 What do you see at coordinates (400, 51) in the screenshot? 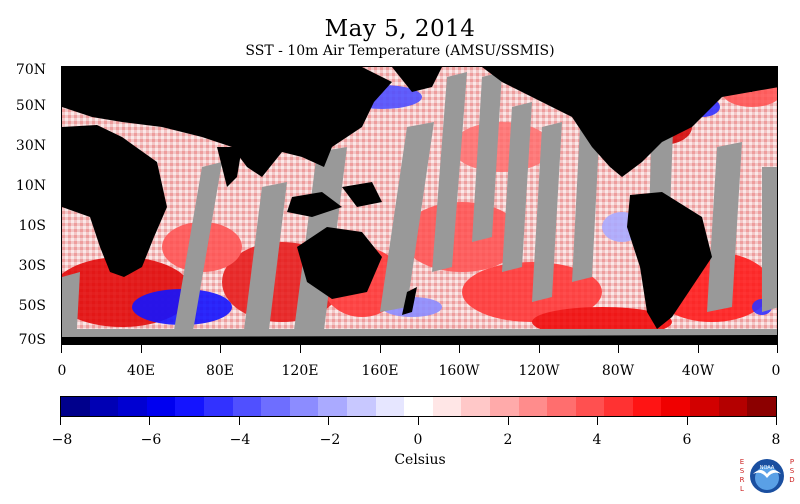
I see `map-subtitle: SST - 10m Air Temperature (AMSU/SSMIS)` at bounding box center [400, 51].